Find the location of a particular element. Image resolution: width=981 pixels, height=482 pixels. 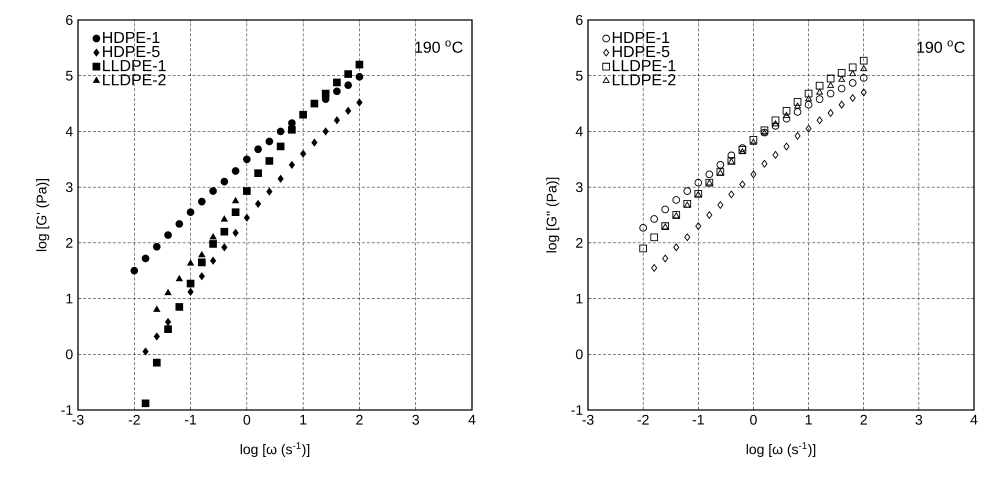

x-tick-label: -2 is located at coordinates (643, 419).